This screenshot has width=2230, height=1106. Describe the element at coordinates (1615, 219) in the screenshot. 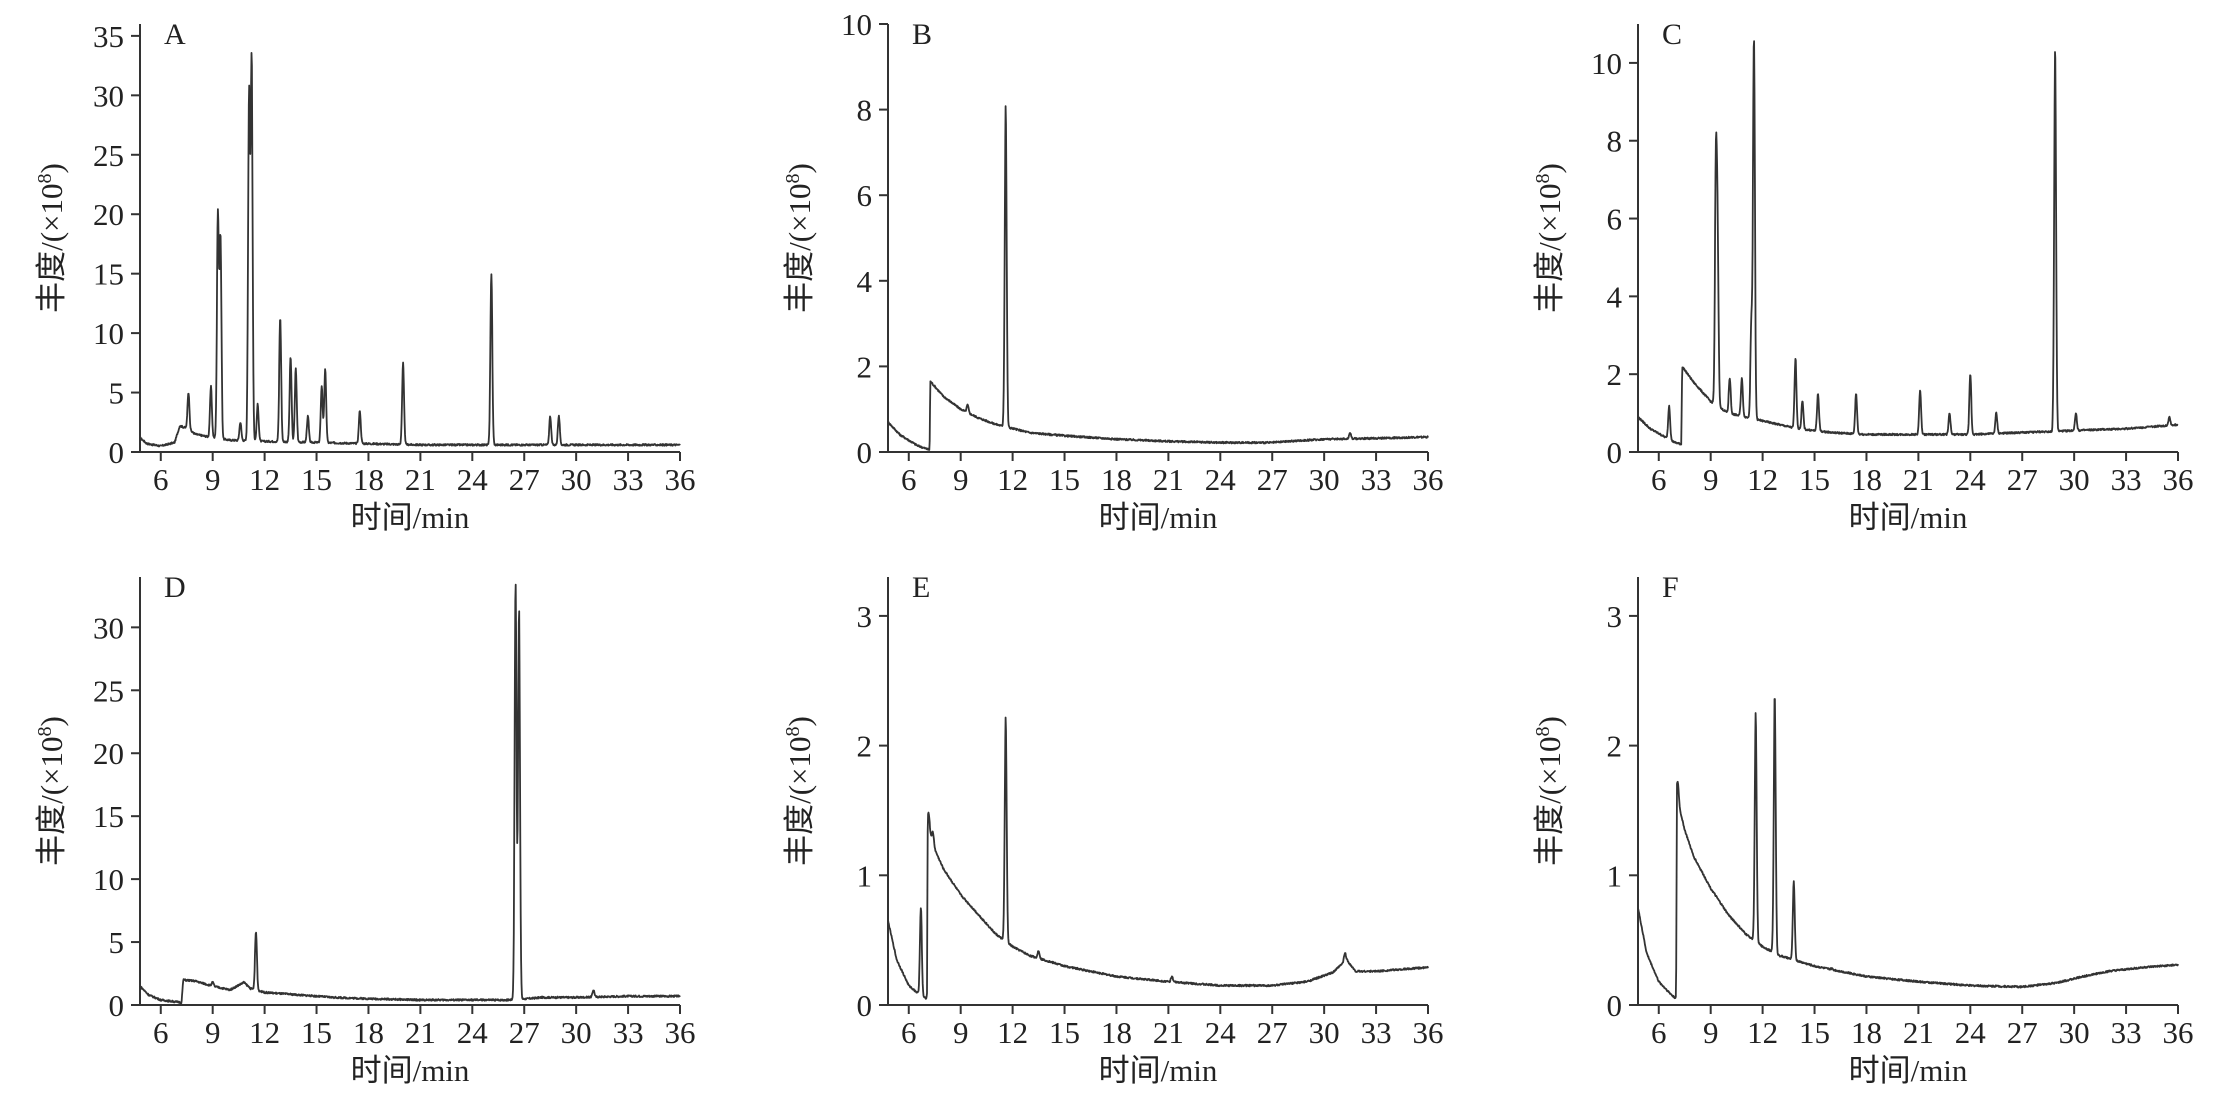

I see `y-tick-label: 6` at that location.